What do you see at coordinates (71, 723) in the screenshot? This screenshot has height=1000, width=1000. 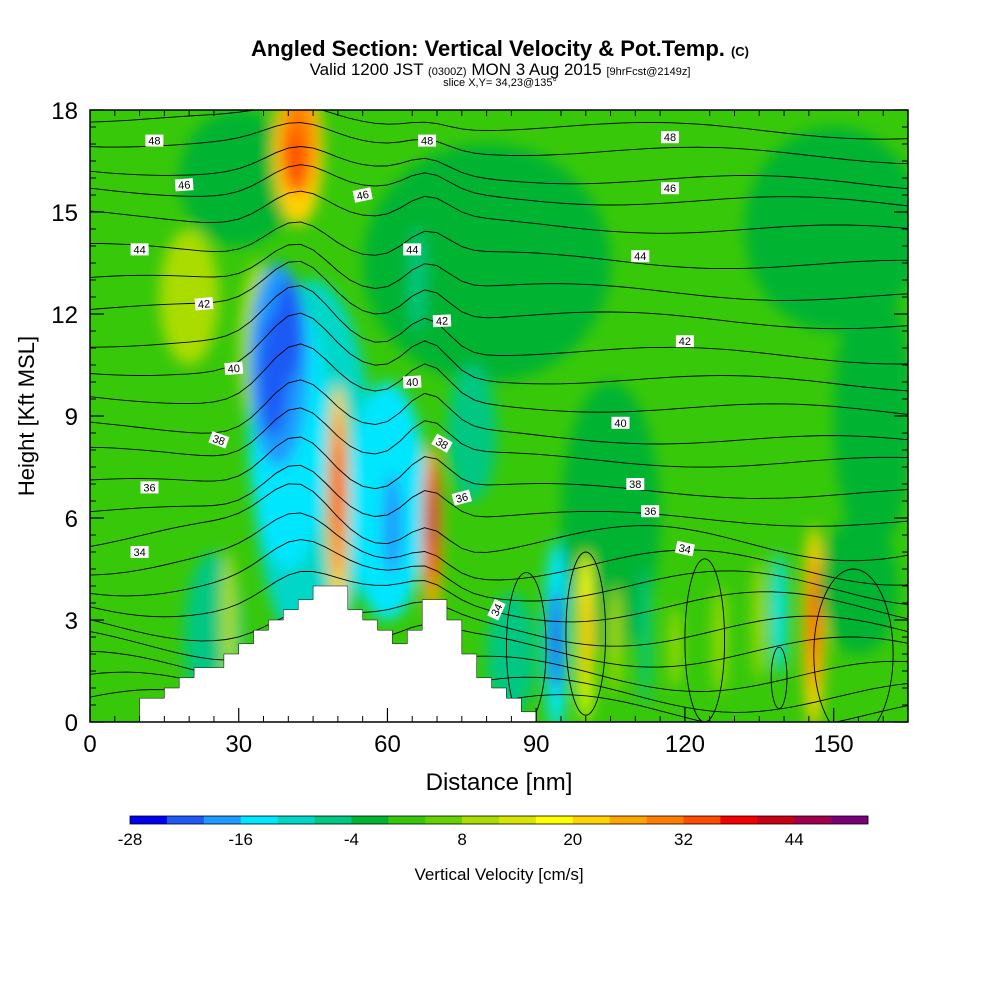 I see `y-tick-label: 0` at bounding box center [71, 723].